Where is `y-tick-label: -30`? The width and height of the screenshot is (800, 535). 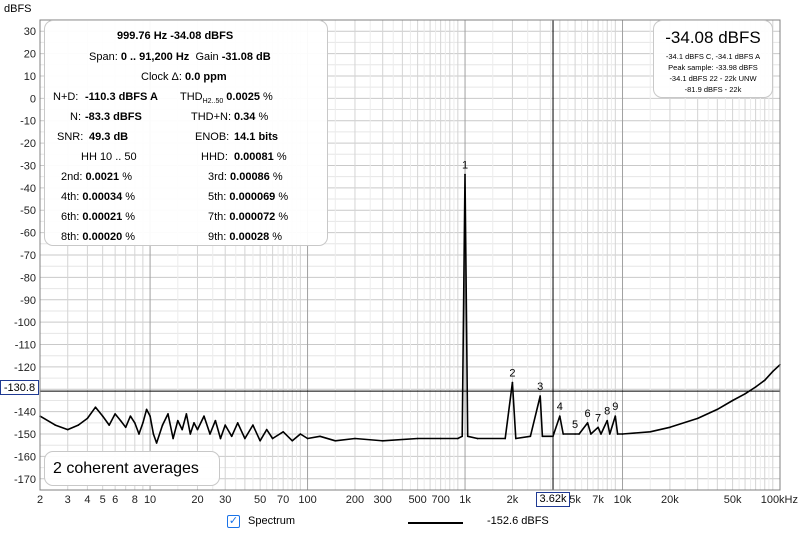 y-tick-label: -30 is located at coordinates (28, 166).